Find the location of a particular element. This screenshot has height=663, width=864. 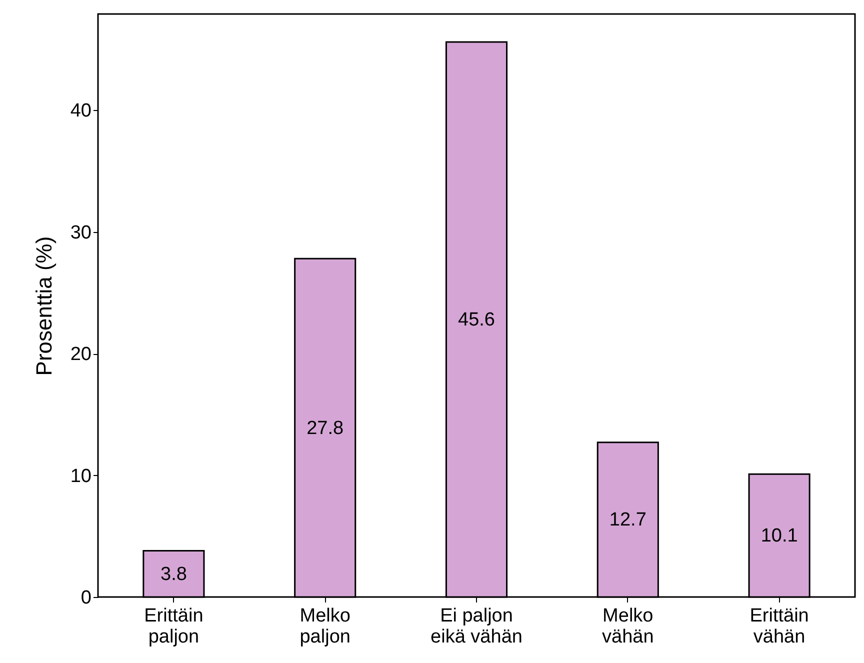

x-tick-label: Erittäin paljon is located at coordinates (174, 627).